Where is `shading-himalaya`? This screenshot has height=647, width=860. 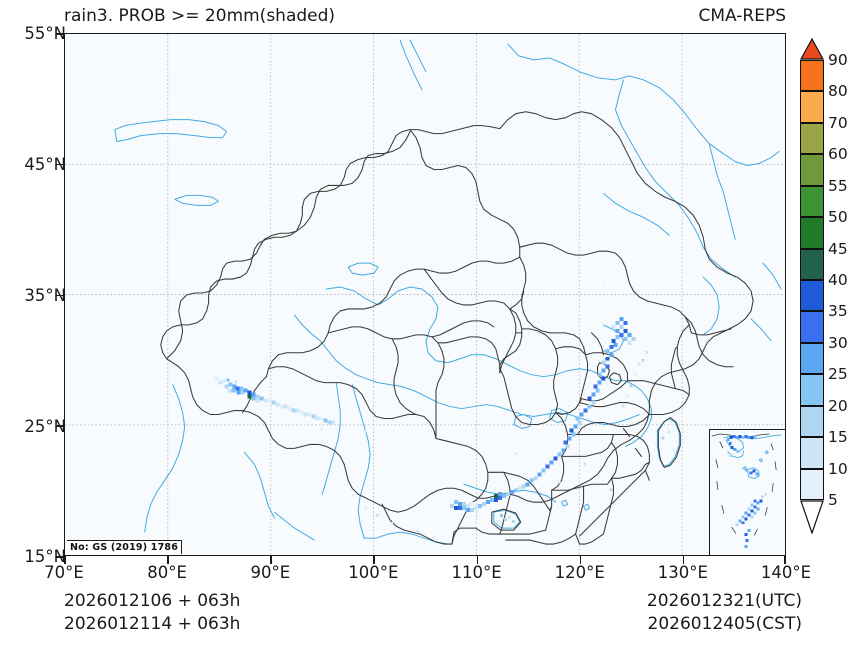 shading-himalaya is located at coordinates (275, 400).